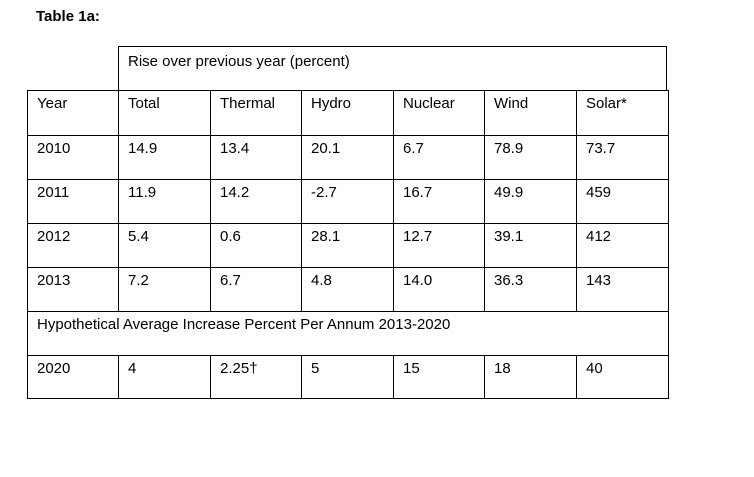 The image size is (754, 477). Describe the element at coordinates (622, 245) in the screenshot. I see `table-cell: 412` at that location.